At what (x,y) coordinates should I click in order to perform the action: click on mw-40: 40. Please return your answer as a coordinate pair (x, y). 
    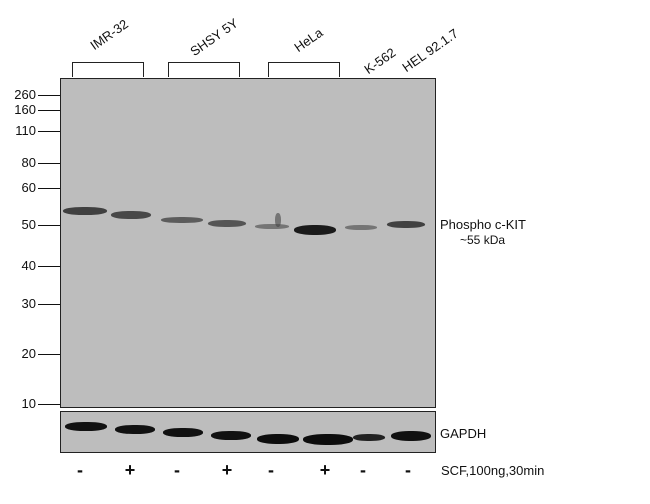
    Looking at the image, I should click on (28, 265).